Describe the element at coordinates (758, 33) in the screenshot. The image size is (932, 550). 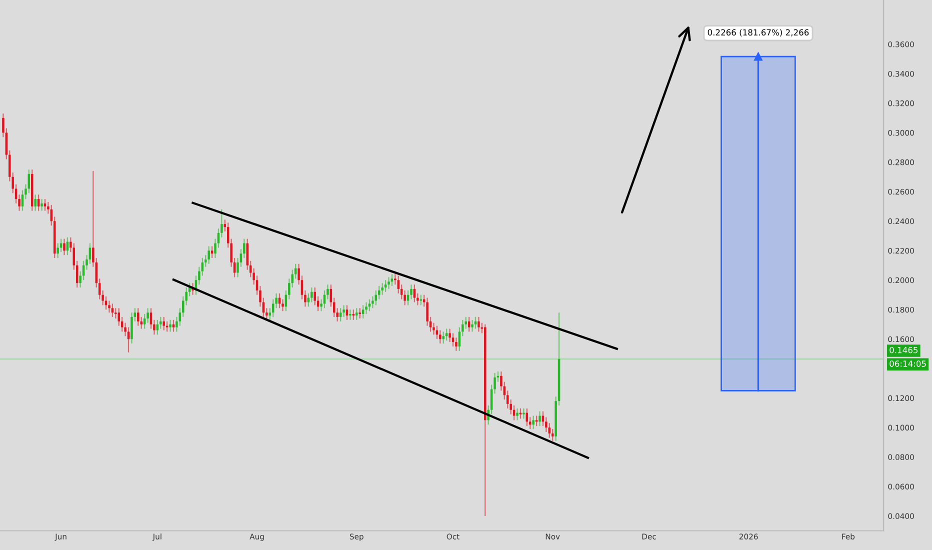
I see `annotation: 0.2266 (181.67%) 2,266` at that location.